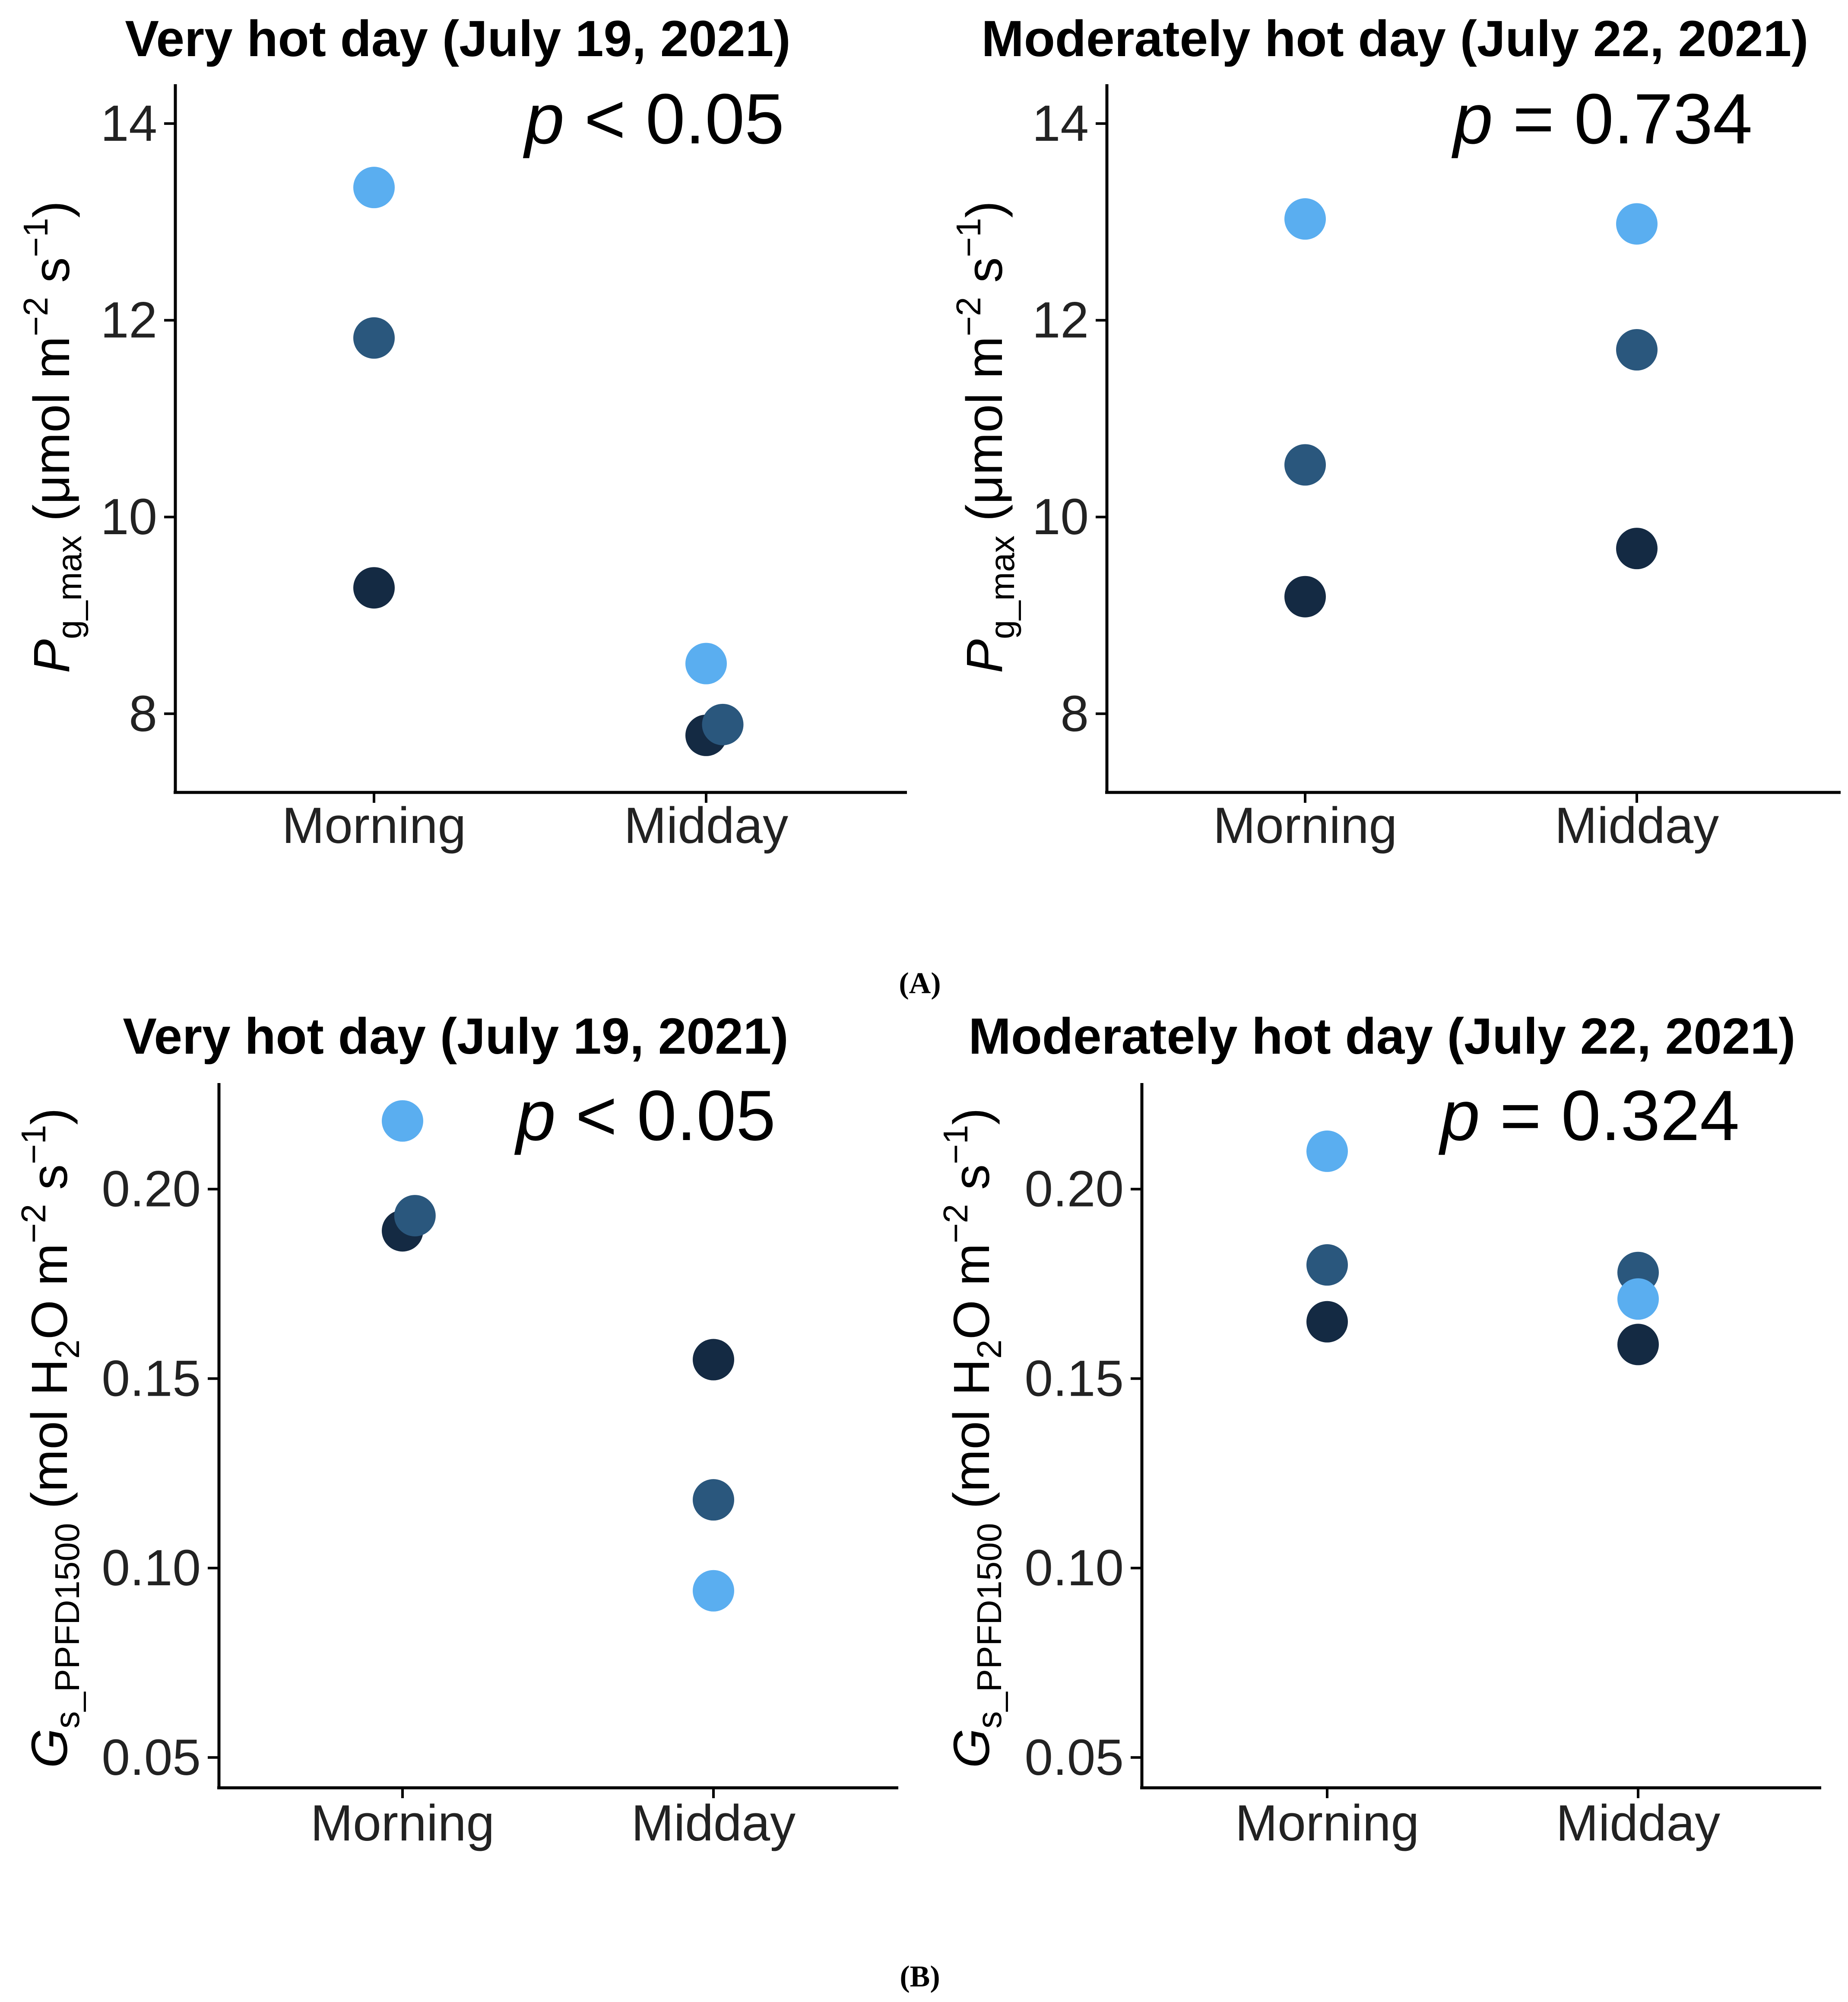 The image size is (1848, 2002). I want to click on y-label-subscript: s_PPFD1500, so click(989, 1626).